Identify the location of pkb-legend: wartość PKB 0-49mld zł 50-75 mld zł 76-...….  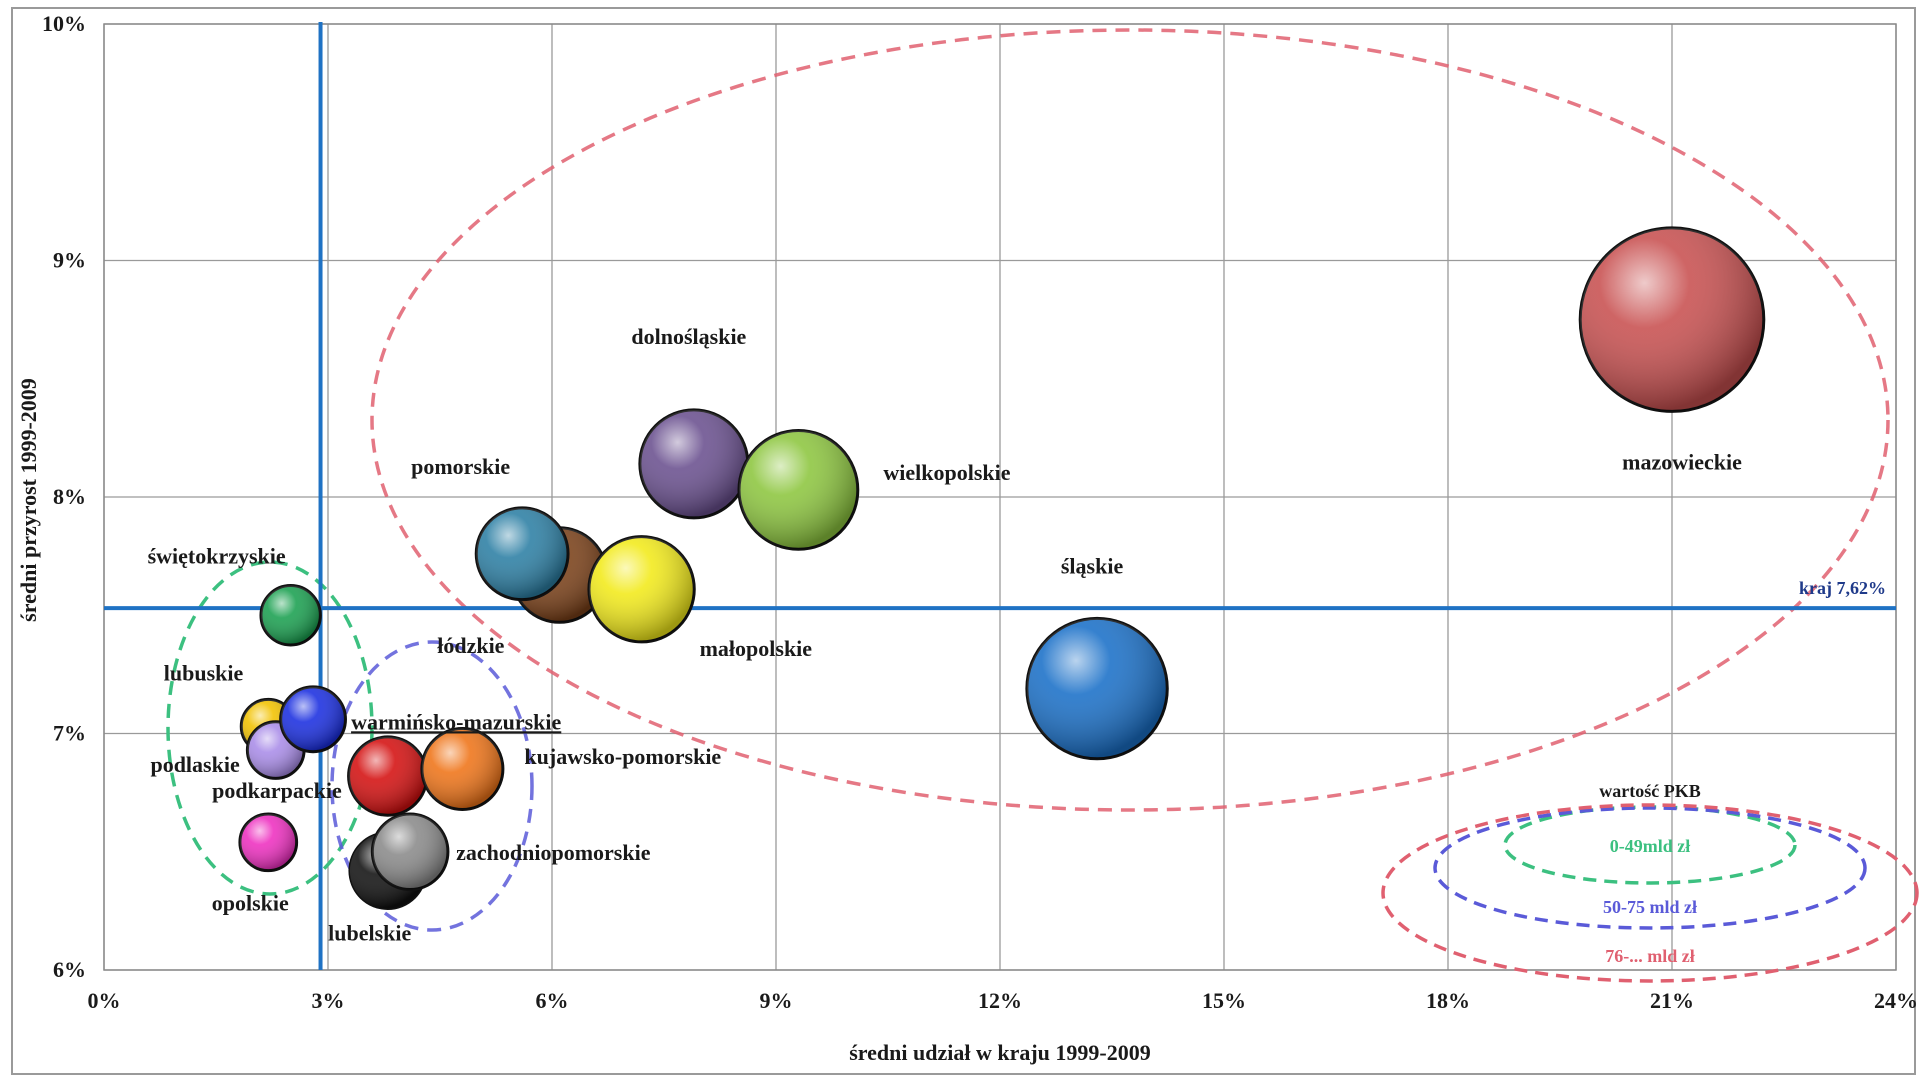
(1650, 882).